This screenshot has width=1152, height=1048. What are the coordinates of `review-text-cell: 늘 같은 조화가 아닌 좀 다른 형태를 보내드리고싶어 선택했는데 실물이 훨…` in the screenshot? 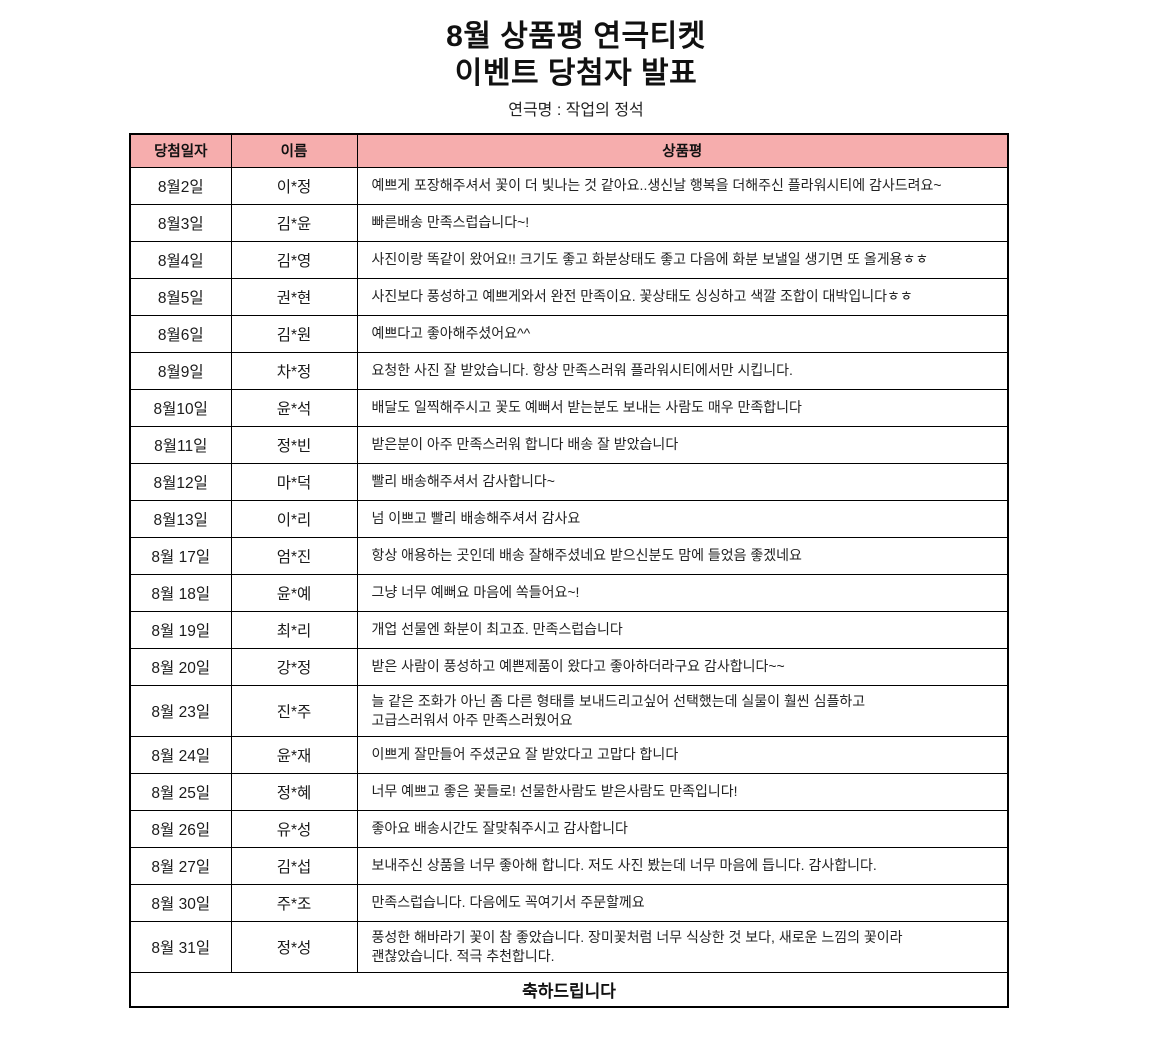 It's located at (682, 710).